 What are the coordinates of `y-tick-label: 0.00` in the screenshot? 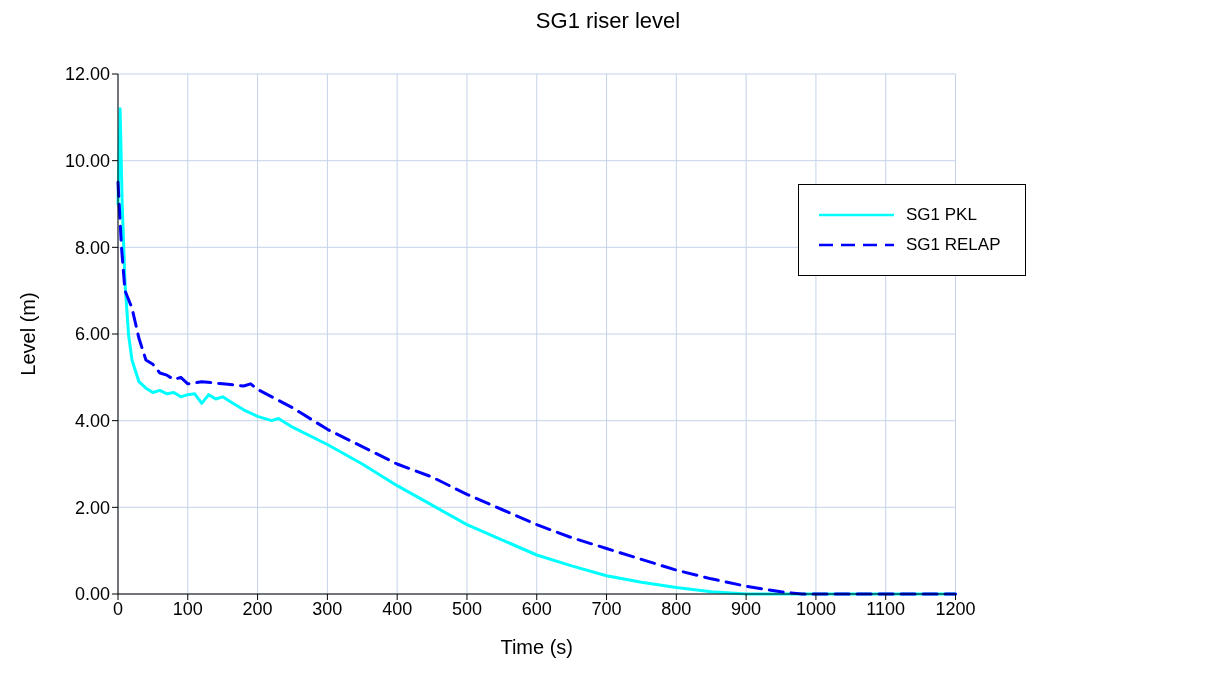 It's located at (92, 594).